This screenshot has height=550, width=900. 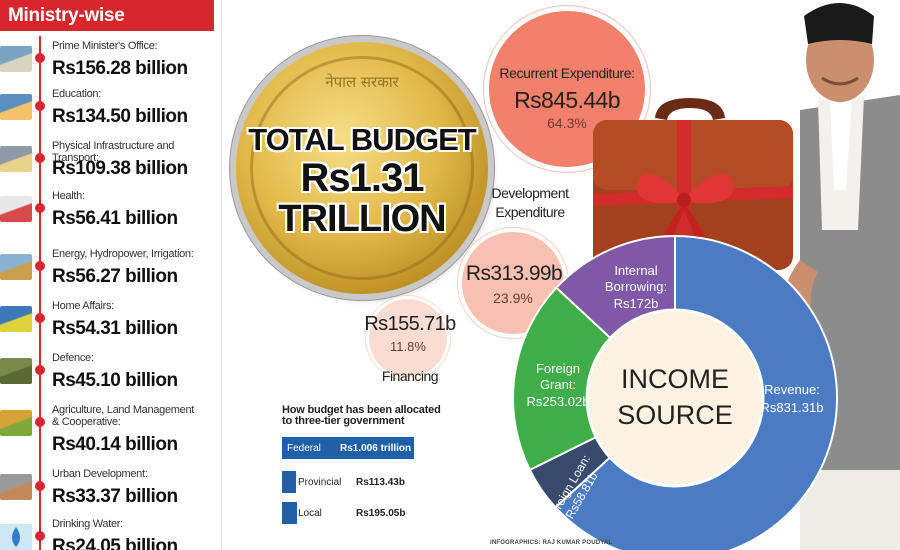 What do you see at coordinates (115, 543) in the screenshot?
I see `ministry-value: Rs24.05 billion` at bounding box center [115, 543].